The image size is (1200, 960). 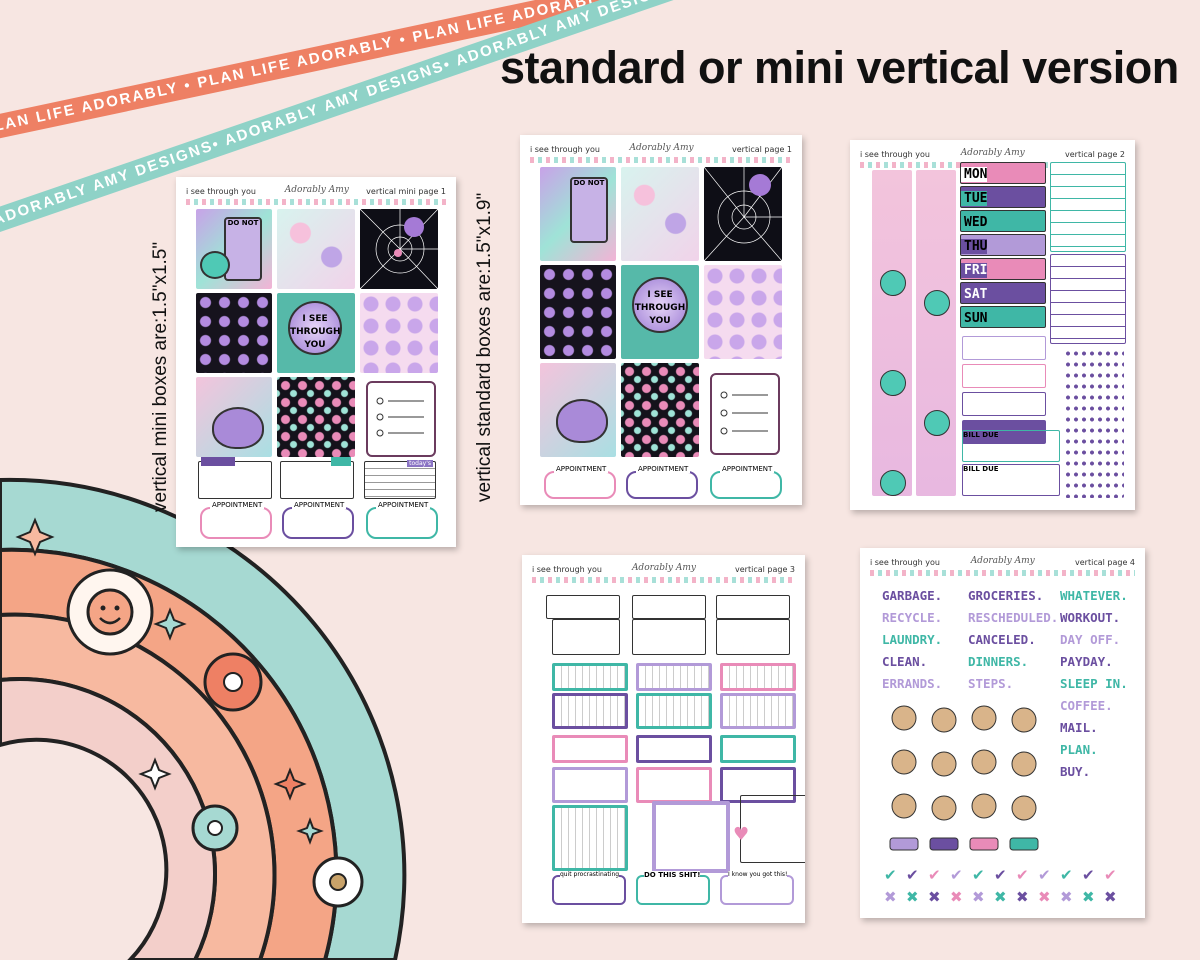 What do you see at coordinates (590, 838) in the screenshot?
I see `large-grid-box-teal` at bounding box center [590, 838].